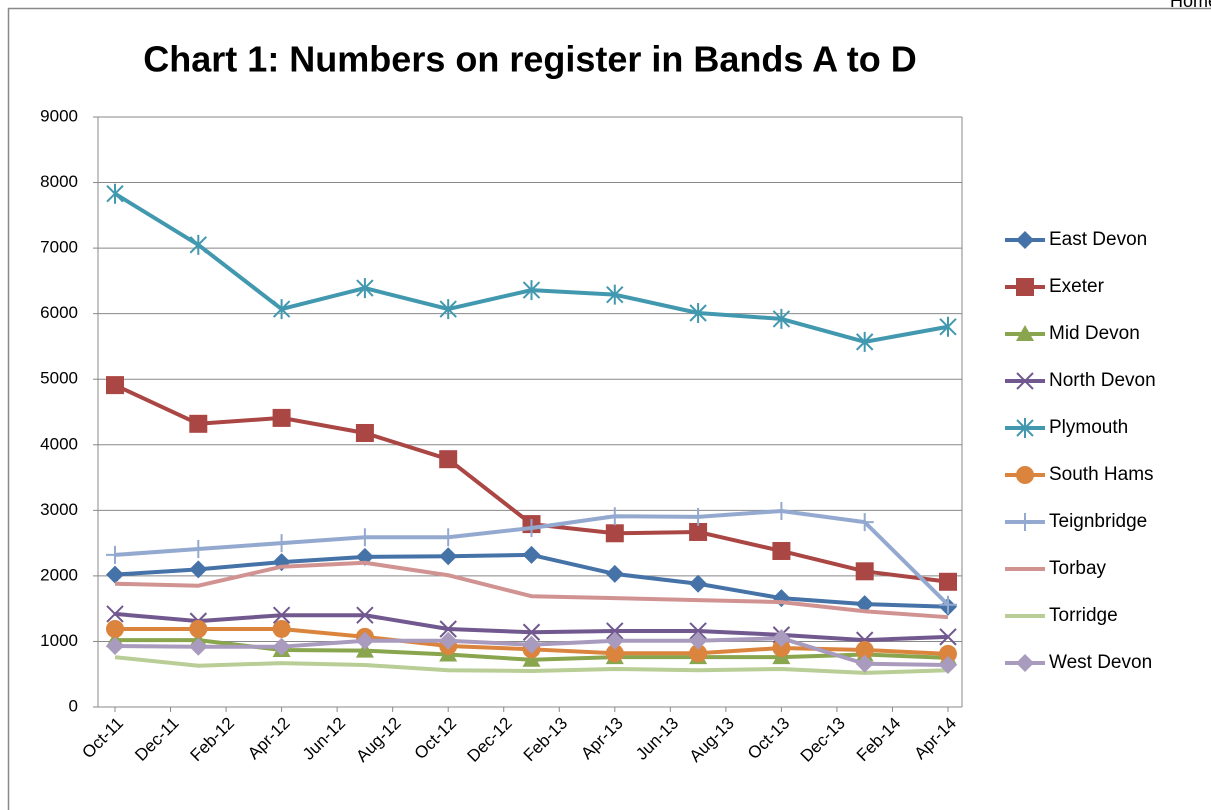 The width and height of the screenshot is (1211, 810). I want to click on x-tick-label: Apr-13, so click(602, 739).